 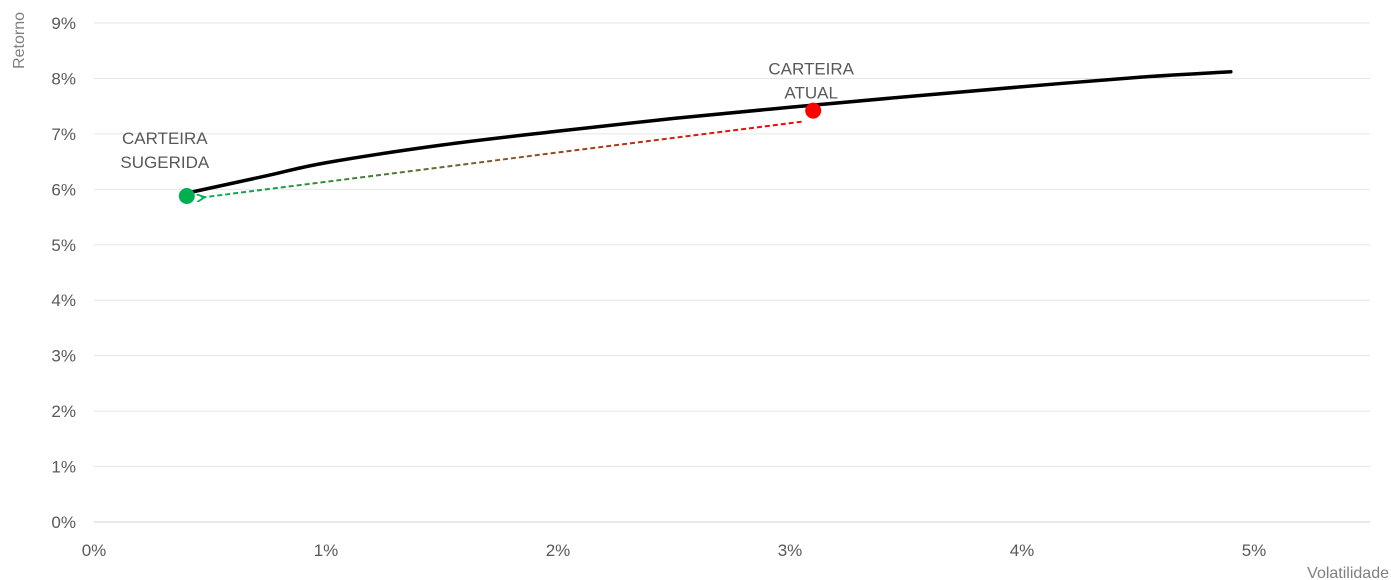 What do you see at coordinates (1254, 550) in the screenshot?
I see `x-tick-label: 5%` at bounding box center [1254, 550].